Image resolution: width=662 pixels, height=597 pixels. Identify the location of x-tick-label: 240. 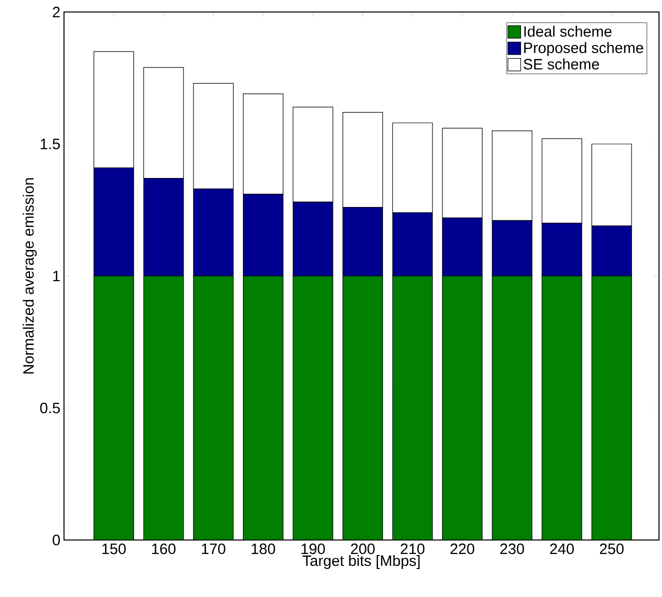
(562, 549).